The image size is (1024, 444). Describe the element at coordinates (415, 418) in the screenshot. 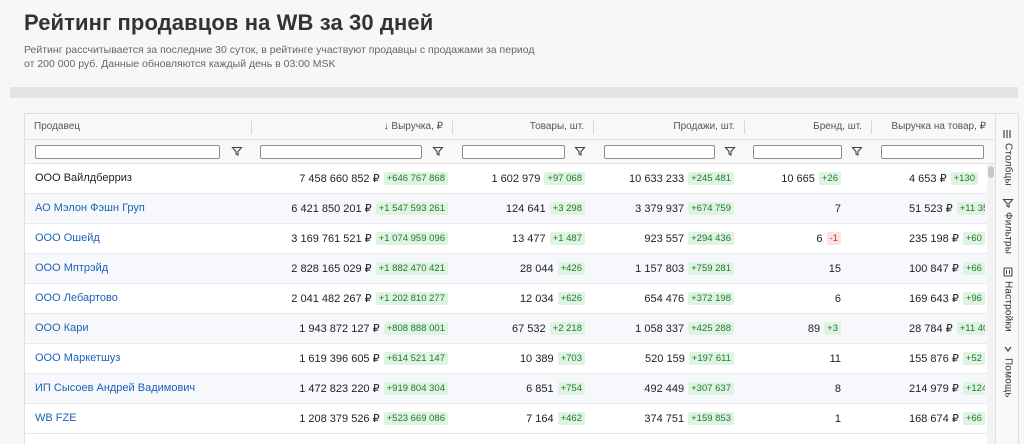

I see `revenue-delta-badge: +523 669 086` at that location.